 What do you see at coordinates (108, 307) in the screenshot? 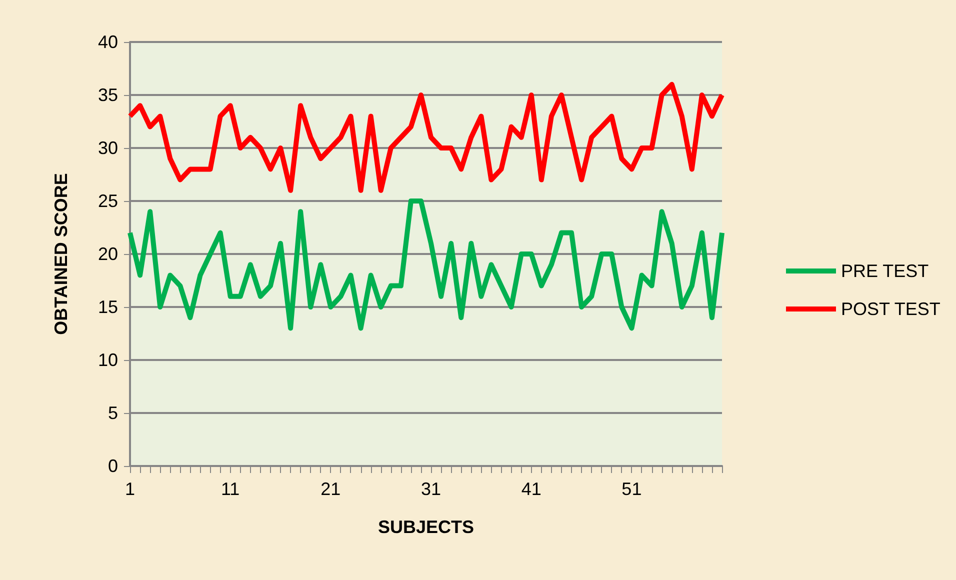
I see `y-tick-label: 15` at bounding box center [108, 307].